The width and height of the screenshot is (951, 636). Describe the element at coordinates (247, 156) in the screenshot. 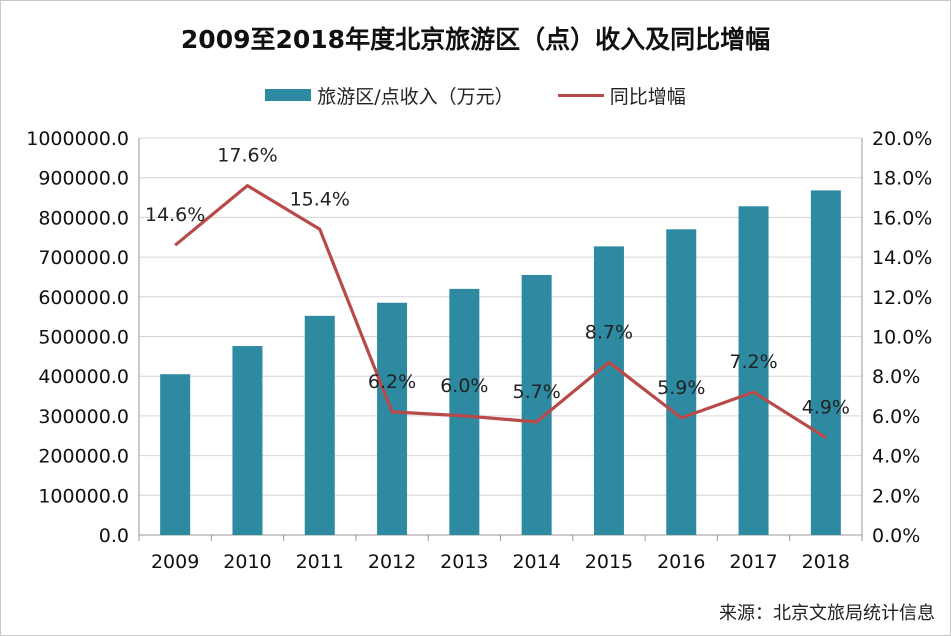

I see `data-label: 17.6%` at that location.